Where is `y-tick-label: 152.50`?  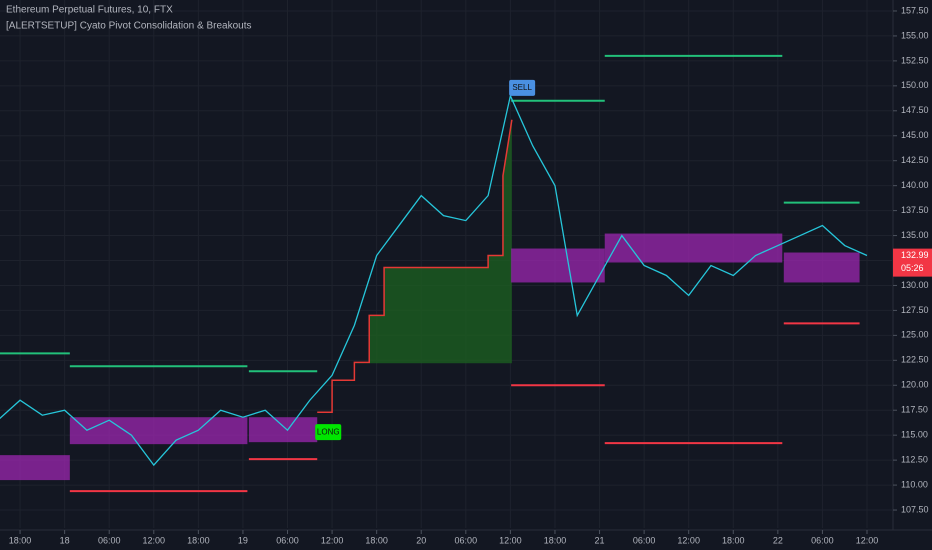
y-tick-label: 152.50 is located at coordinates (915, 60).